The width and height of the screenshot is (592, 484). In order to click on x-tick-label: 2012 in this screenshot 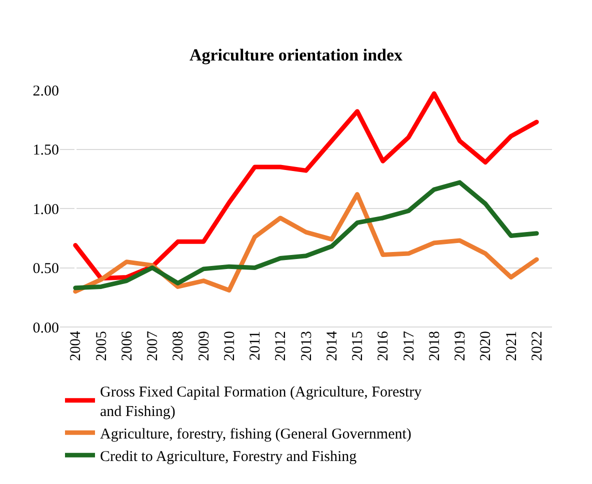, I will do `click(281, 346)`.